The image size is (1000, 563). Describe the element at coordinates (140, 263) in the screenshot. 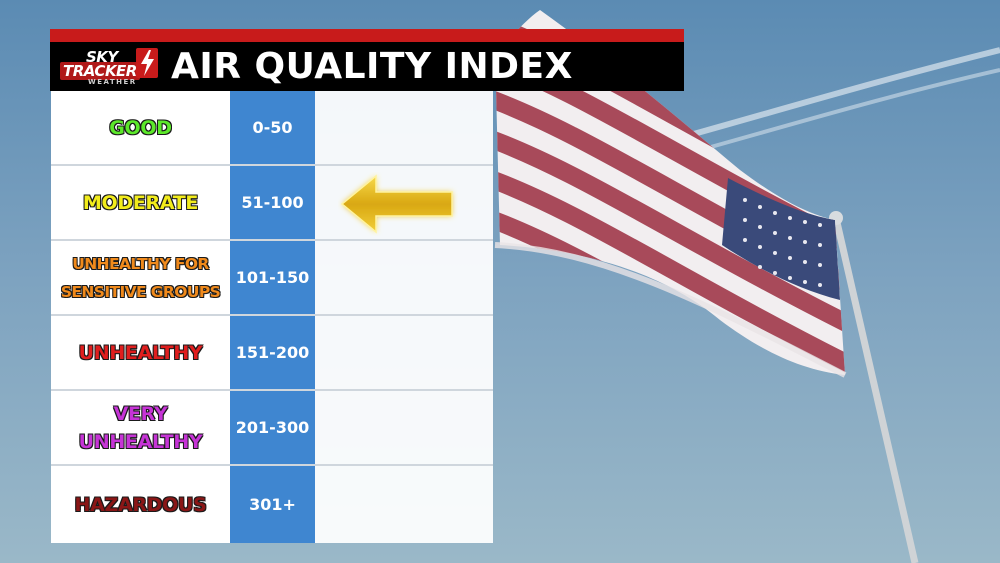

I see `aqi-level-name-line1: UNHEALTHY FOR` at that location.